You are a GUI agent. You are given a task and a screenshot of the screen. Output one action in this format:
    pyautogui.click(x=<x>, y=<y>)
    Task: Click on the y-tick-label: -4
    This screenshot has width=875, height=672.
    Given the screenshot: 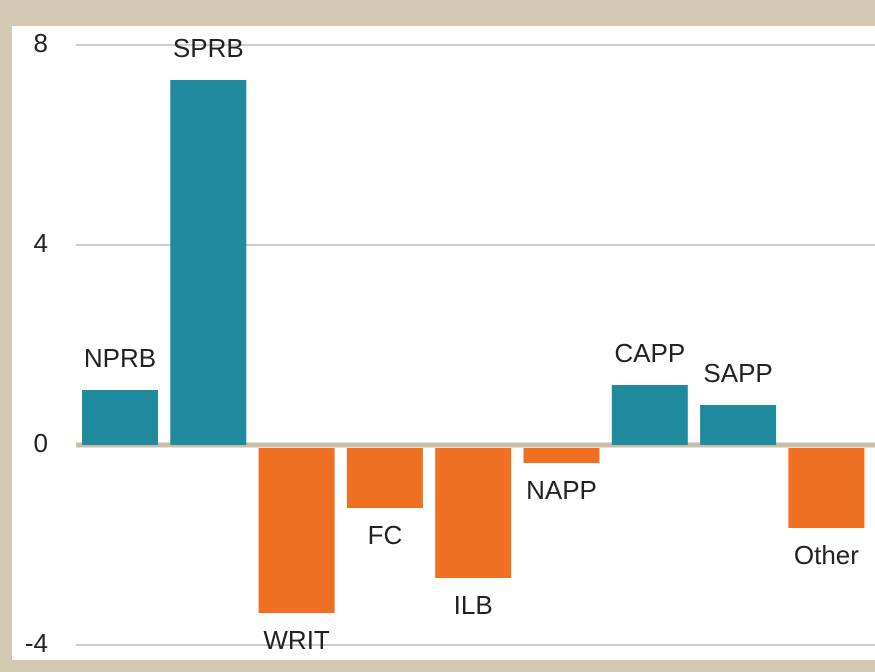 What is the action you would take?
    pyautogui.click(x=36, y=643)
    